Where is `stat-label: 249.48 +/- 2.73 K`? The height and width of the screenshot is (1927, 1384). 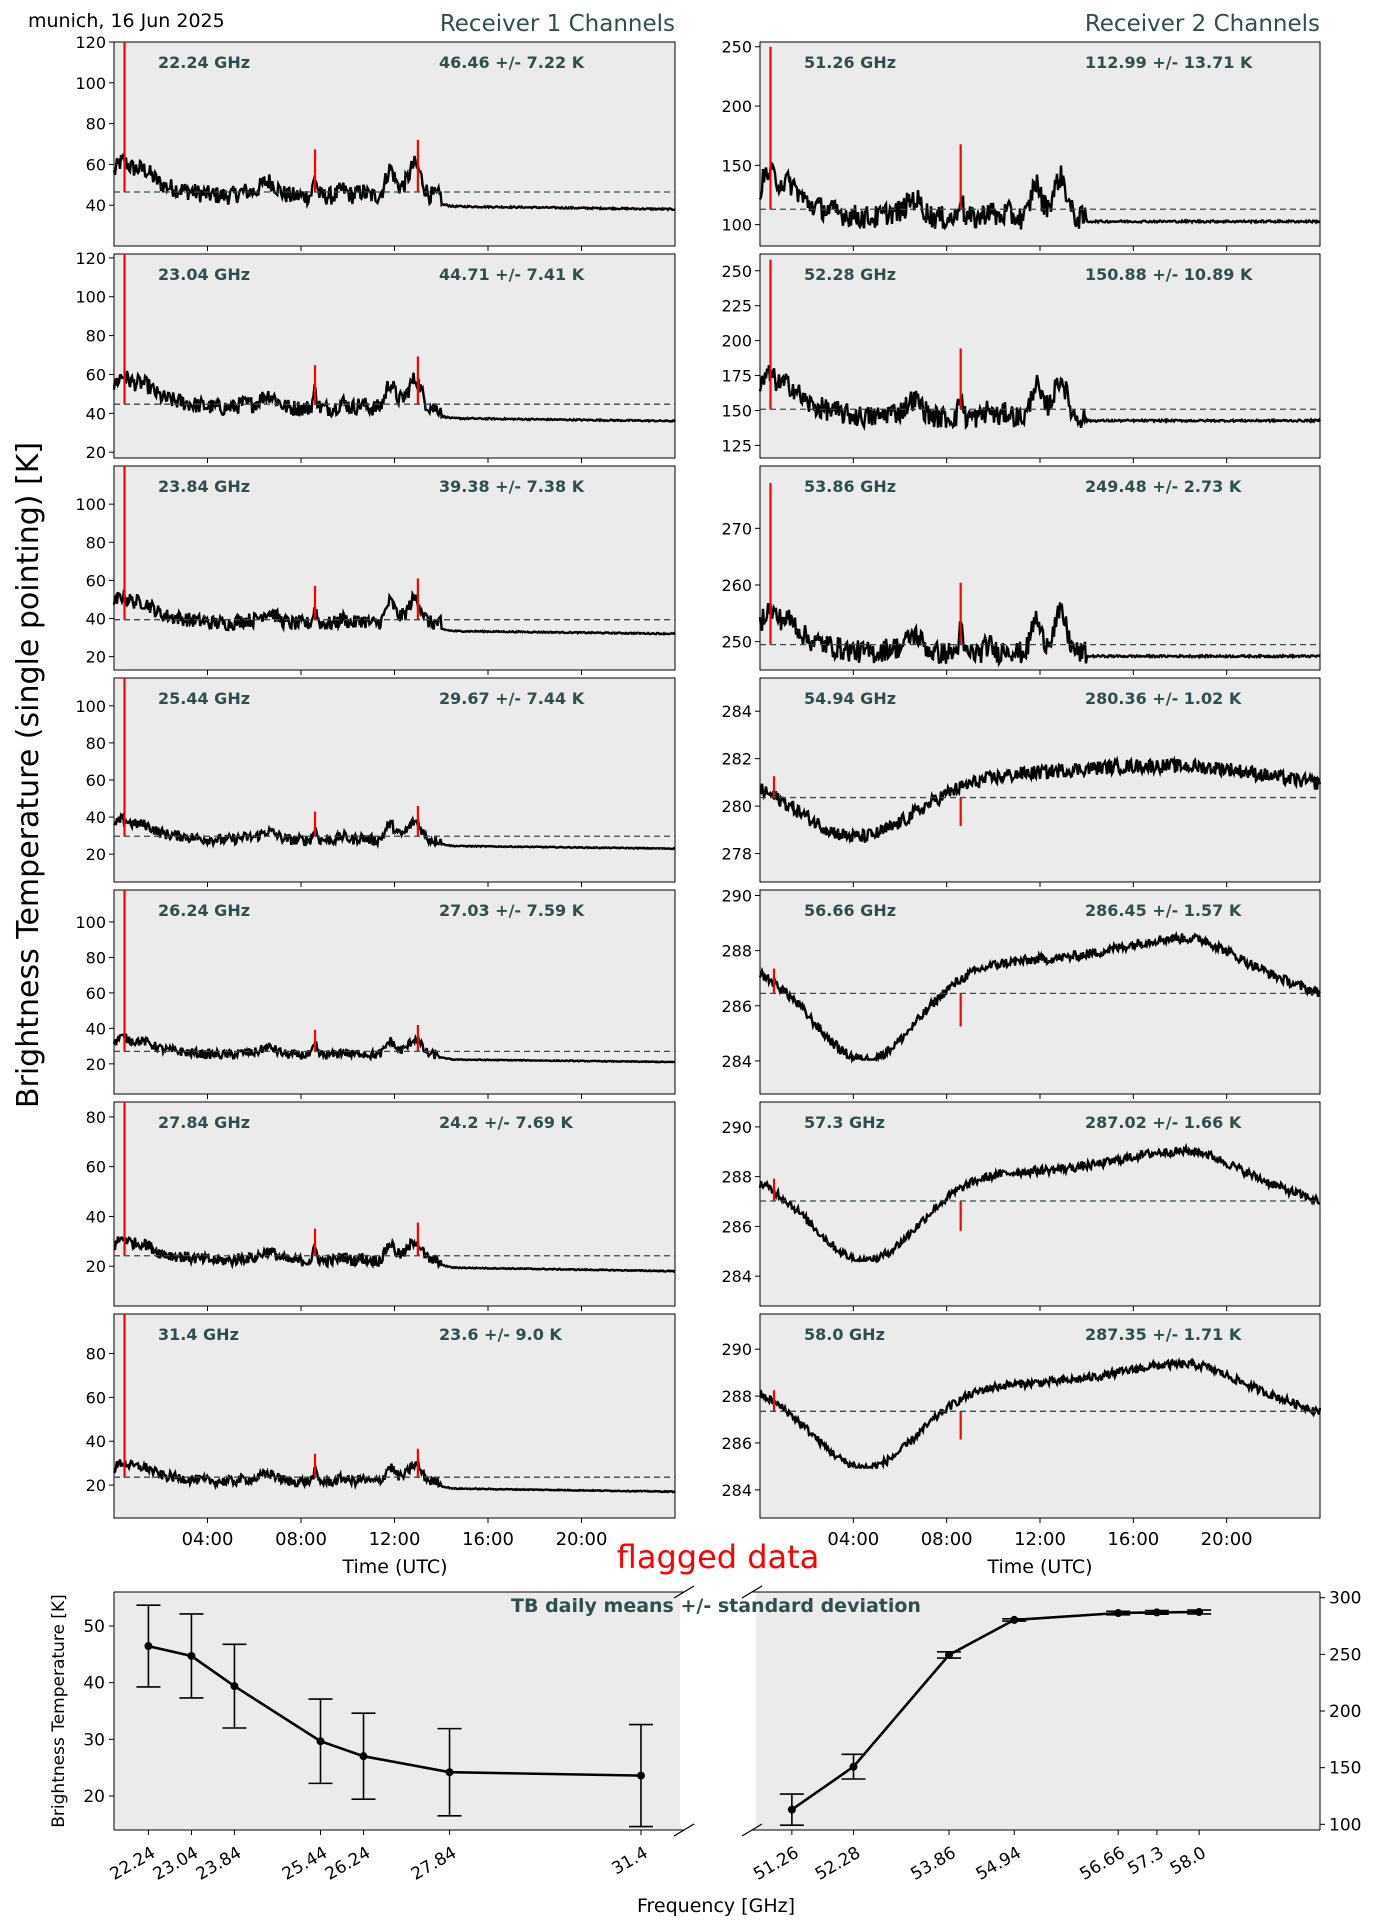 stat-label: 249.48 +/- 2.73 K is located at coordinates (1163, 486).